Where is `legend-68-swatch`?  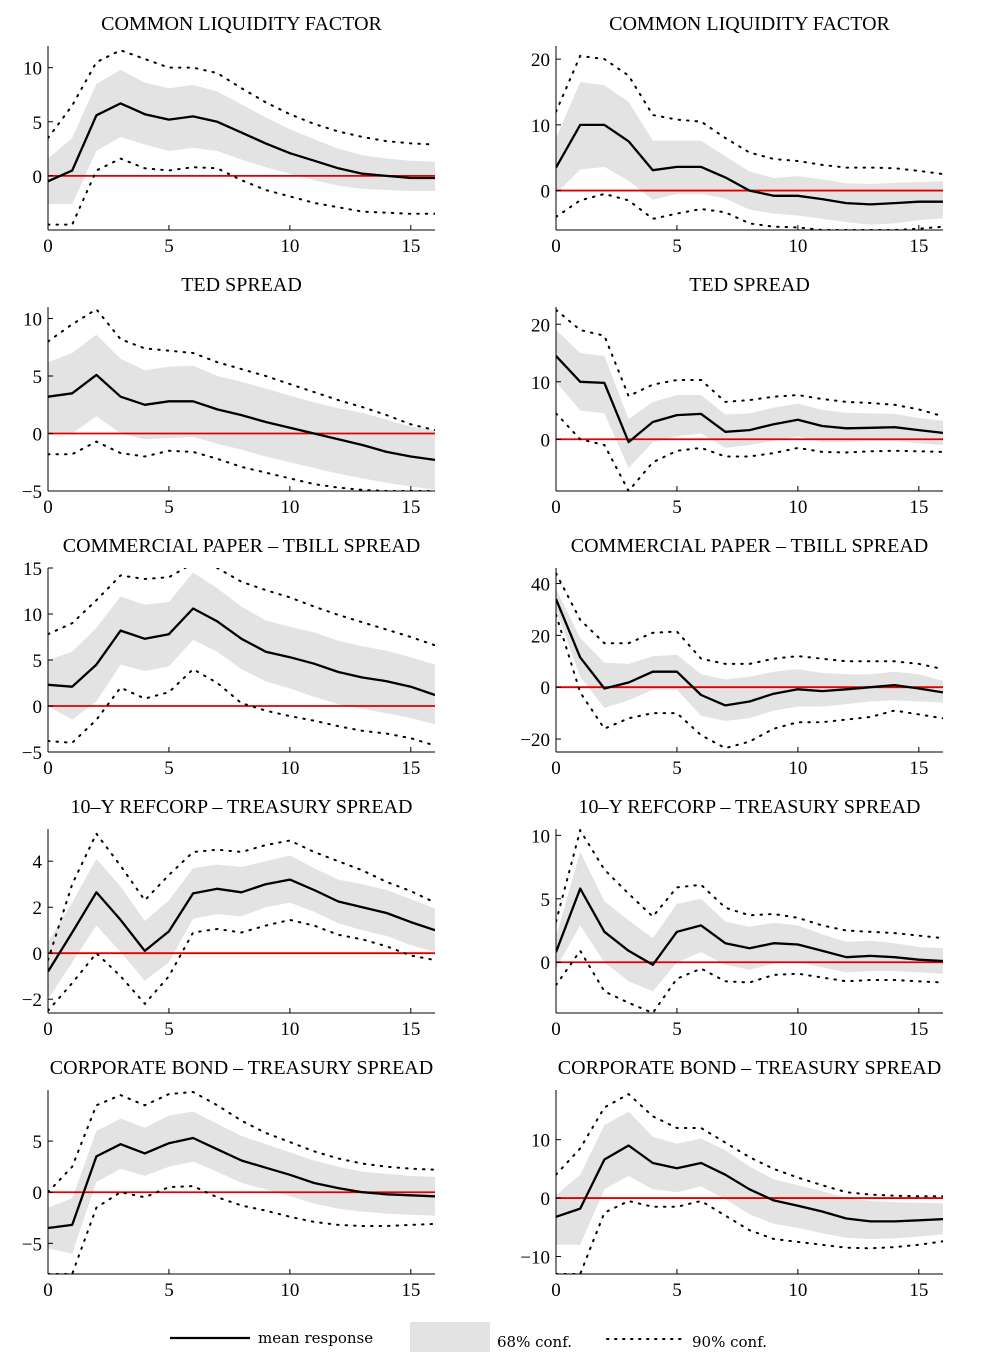
legend-68-swatch is located at coordinates (450, 1337).